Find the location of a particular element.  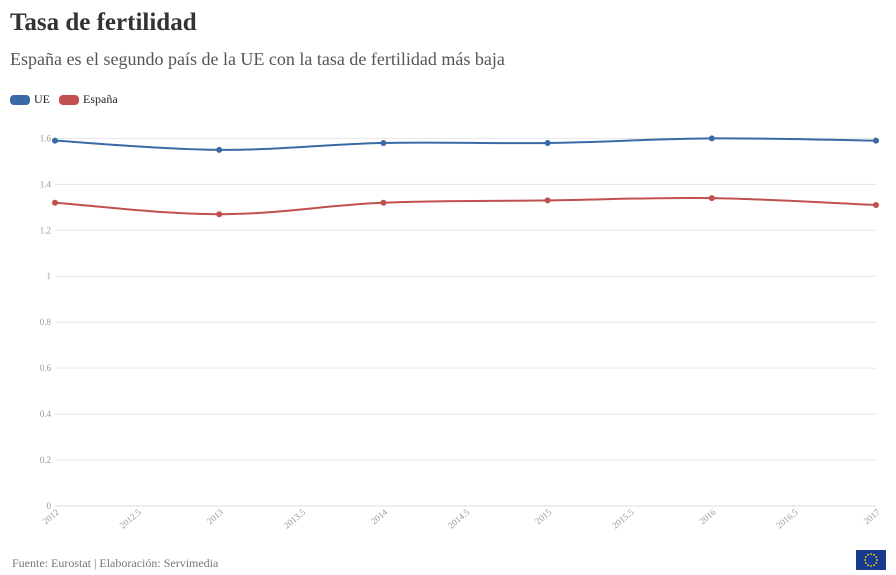

y-tick-label: 1.6 is located at coordinates (46, 138).